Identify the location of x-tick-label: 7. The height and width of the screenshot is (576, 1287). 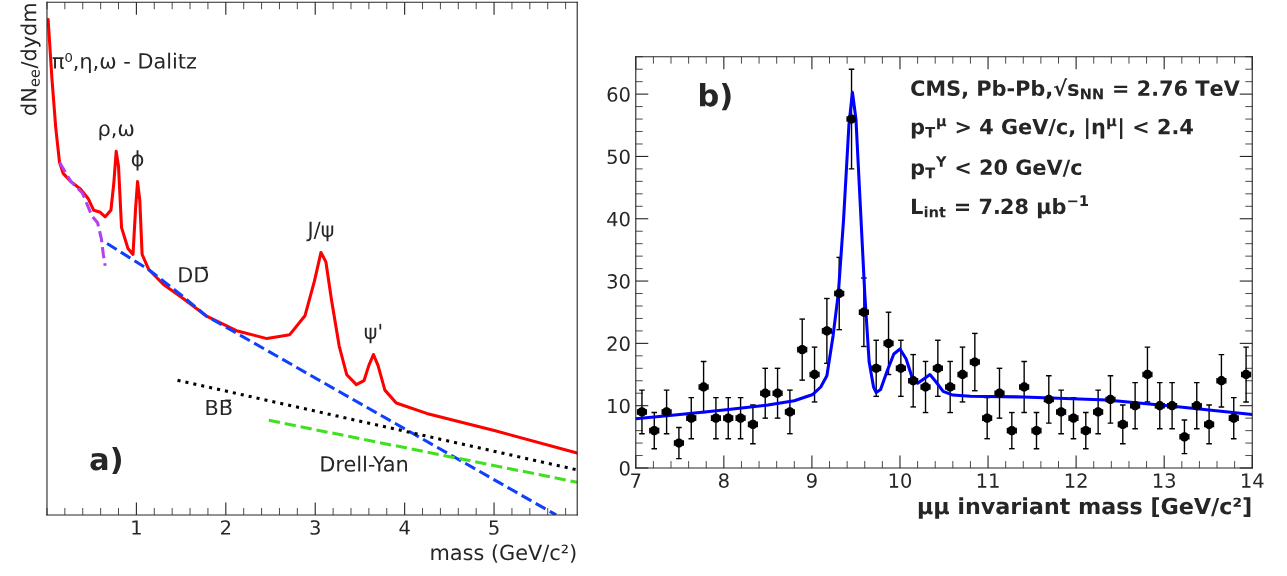
(636, 480).